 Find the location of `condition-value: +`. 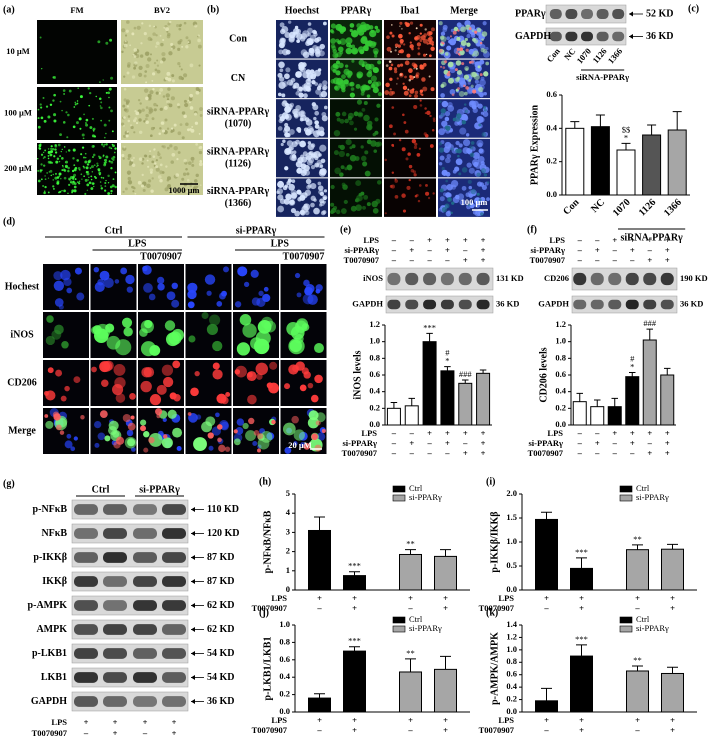

condition-value: + is located at coordinates (649, 260).